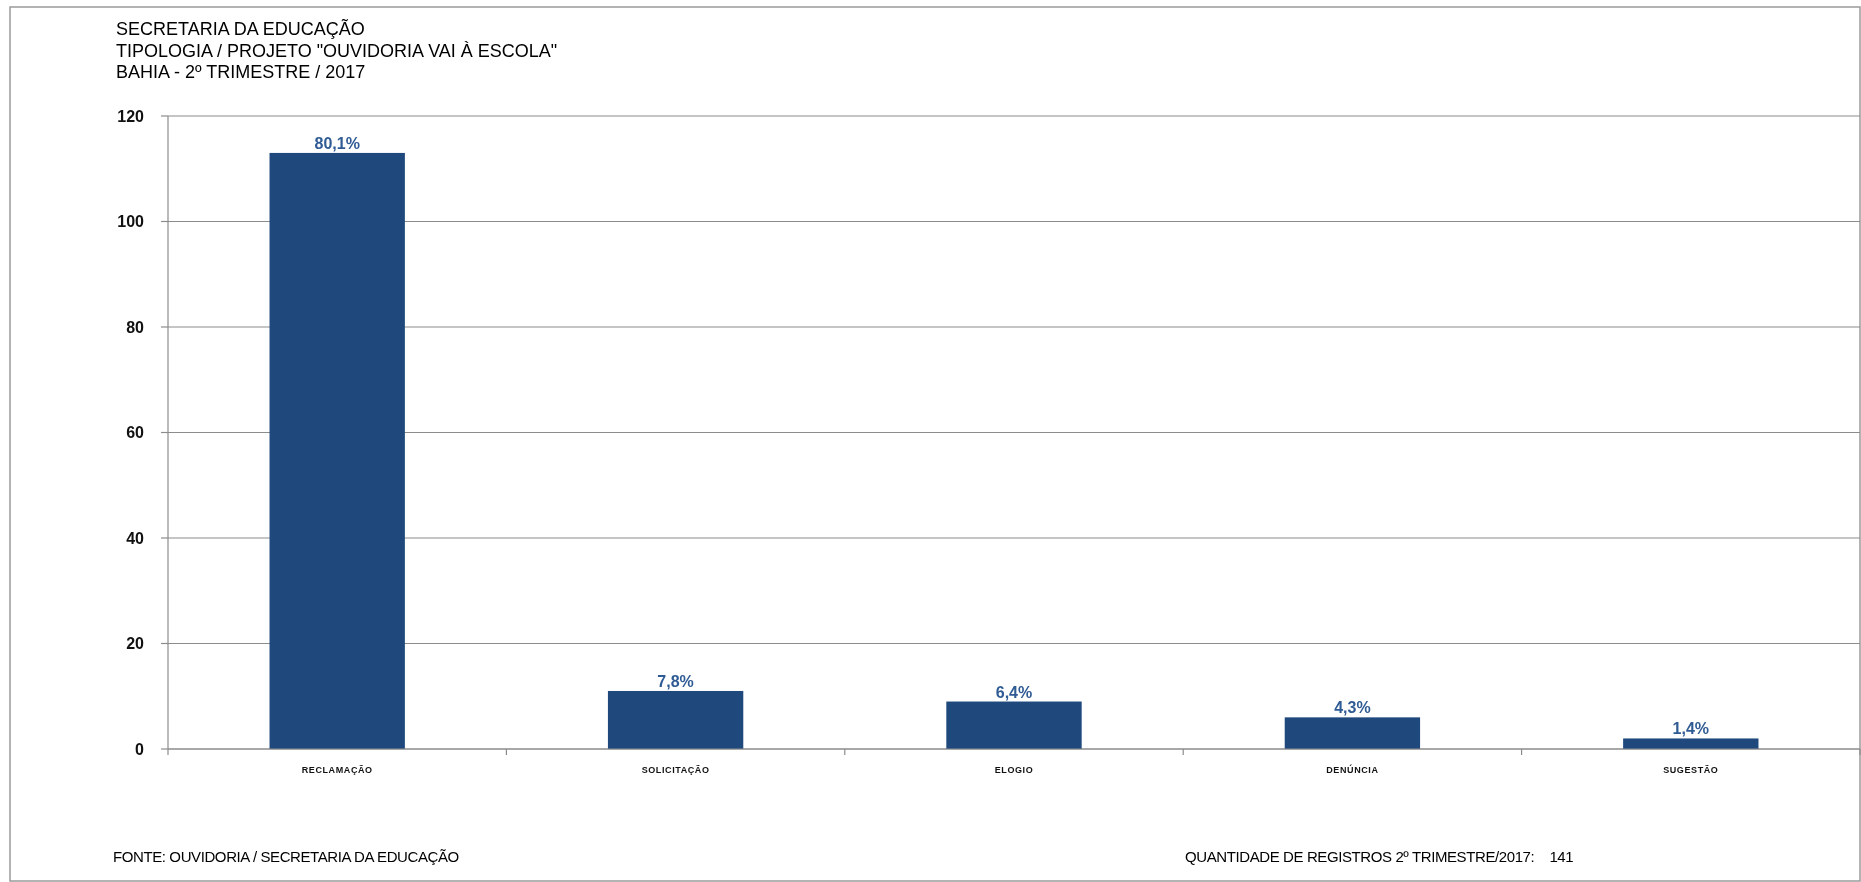  Describe the element at coordinates (1352, 769) in the screenshot. I see `x-tick-label: DENÚNCIA` at that location.